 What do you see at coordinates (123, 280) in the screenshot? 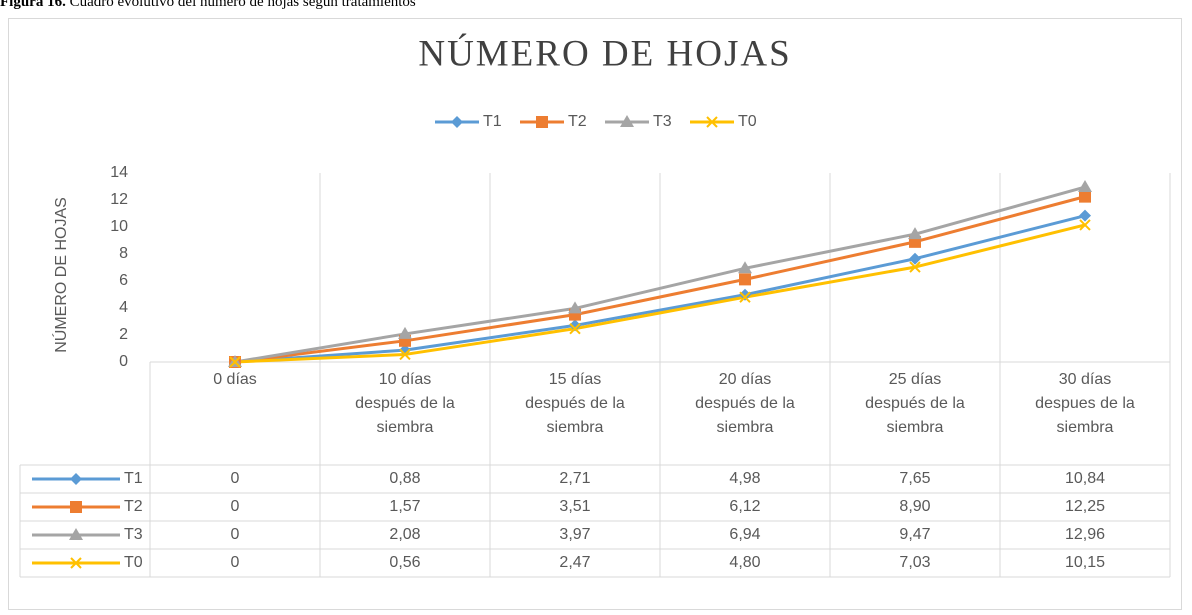
I see `y-tick-label: 6` at bounding box center [123, 280].